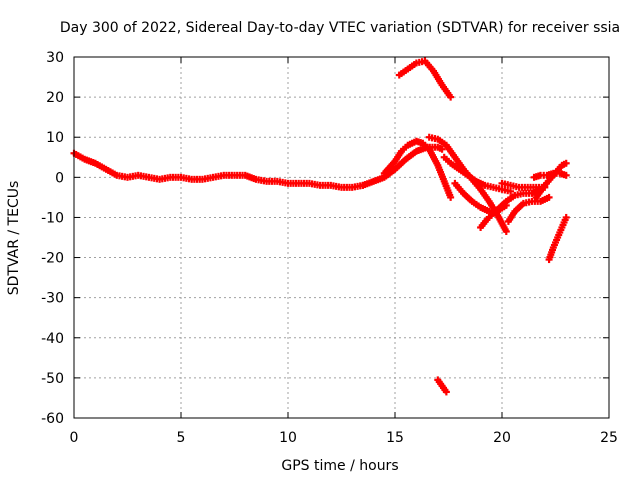 Image resolution: width=640 pixels, height=480 pixels. Describe the element at coordinates (52, 259) in the screenshot. I see `y-tick-label: -20` at that location.